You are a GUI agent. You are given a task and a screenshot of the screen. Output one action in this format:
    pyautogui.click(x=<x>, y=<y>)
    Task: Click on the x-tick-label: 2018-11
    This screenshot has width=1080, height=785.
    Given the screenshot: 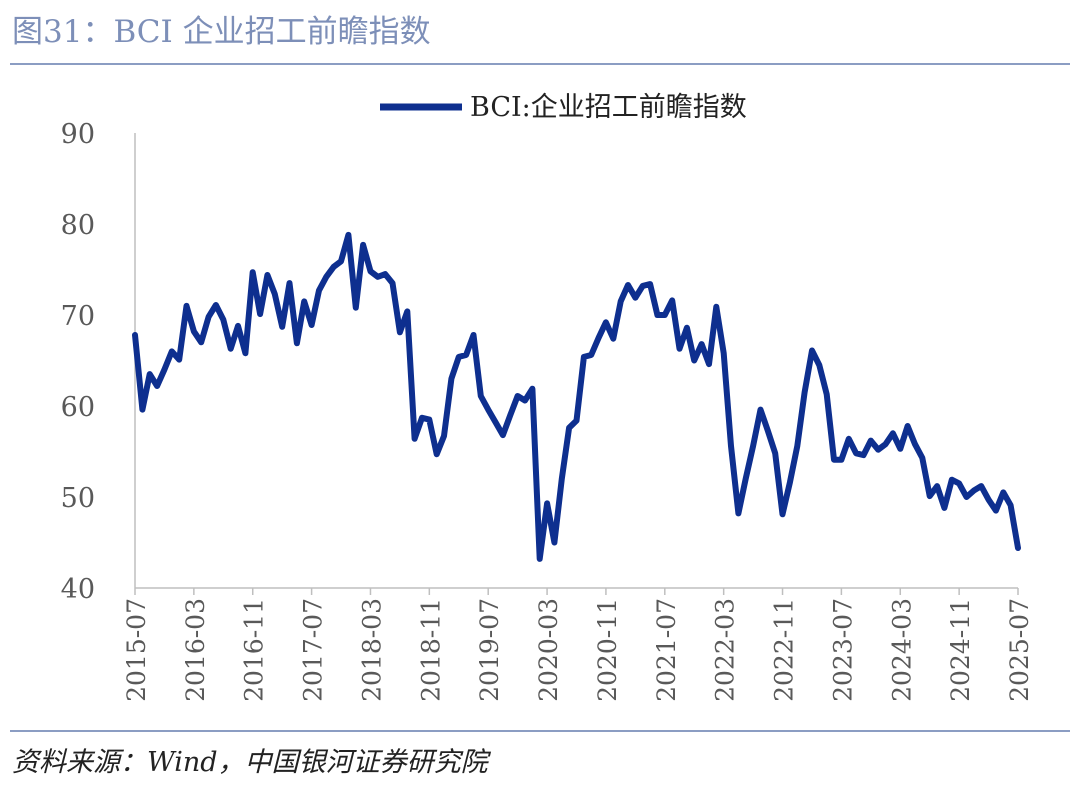 What is the action you would take?
    pyautogui.click(x=430, y=650)
    